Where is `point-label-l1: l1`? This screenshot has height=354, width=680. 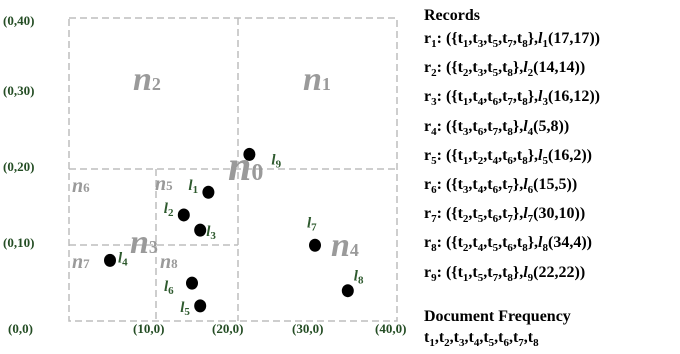 point-label-l1: l1 is located at coordinates (193, 187).